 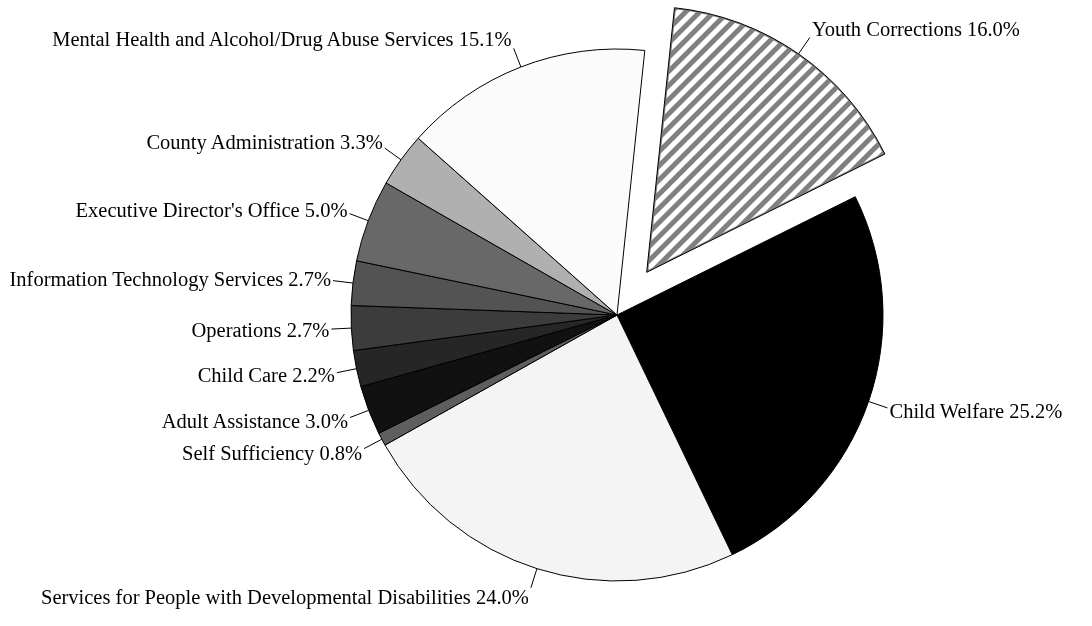 I want to click on slice-label: Youth Corrections 16.0%, so click(x=915, y=29).